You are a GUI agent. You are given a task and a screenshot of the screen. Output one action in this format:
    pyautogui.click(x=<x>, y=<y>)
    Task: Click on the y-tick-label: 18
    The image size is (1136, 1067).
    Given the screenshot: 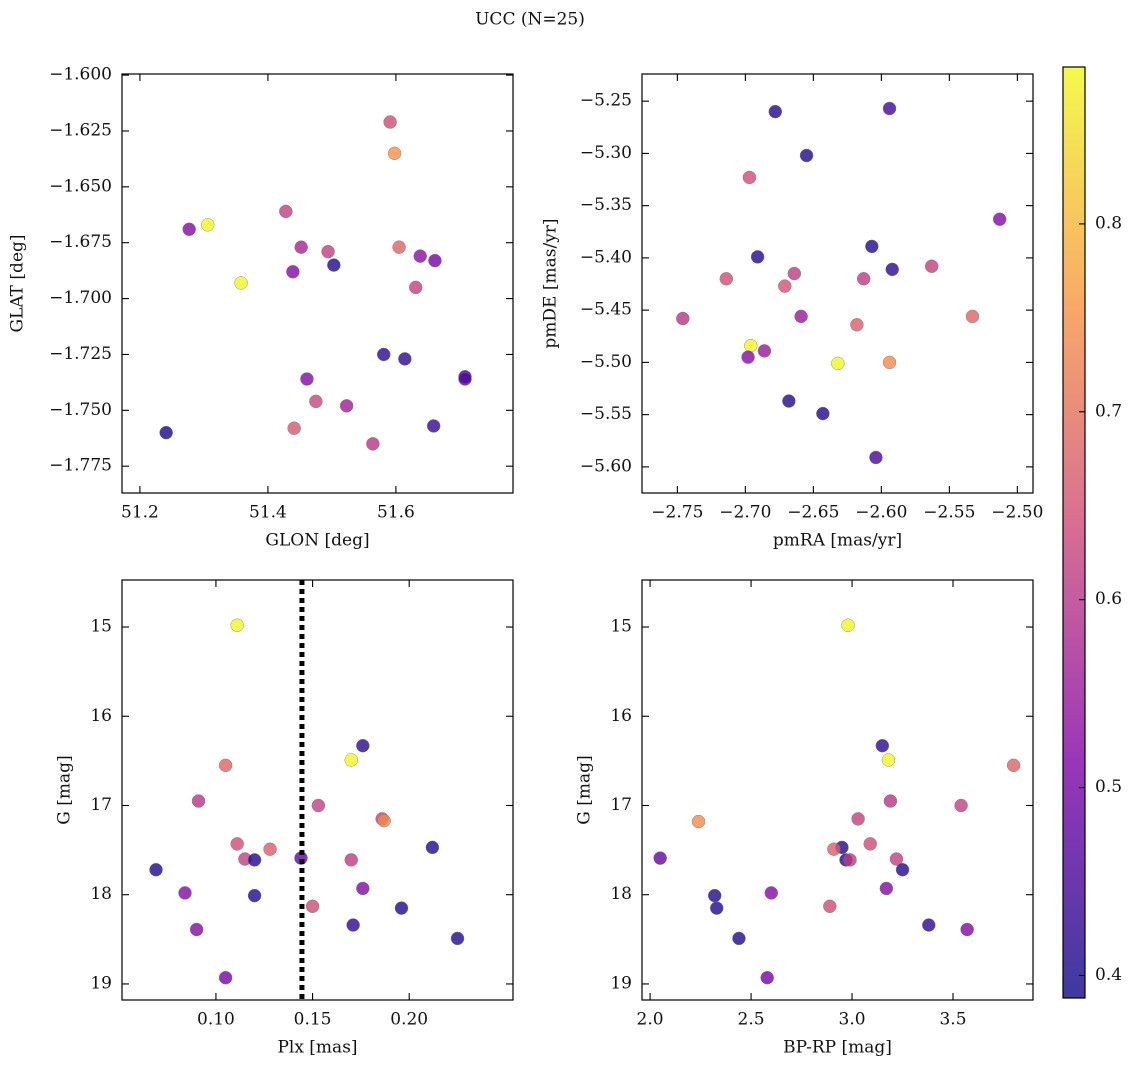 What is the action you would take?
    pyautogui.click(x=101, y=894)
    